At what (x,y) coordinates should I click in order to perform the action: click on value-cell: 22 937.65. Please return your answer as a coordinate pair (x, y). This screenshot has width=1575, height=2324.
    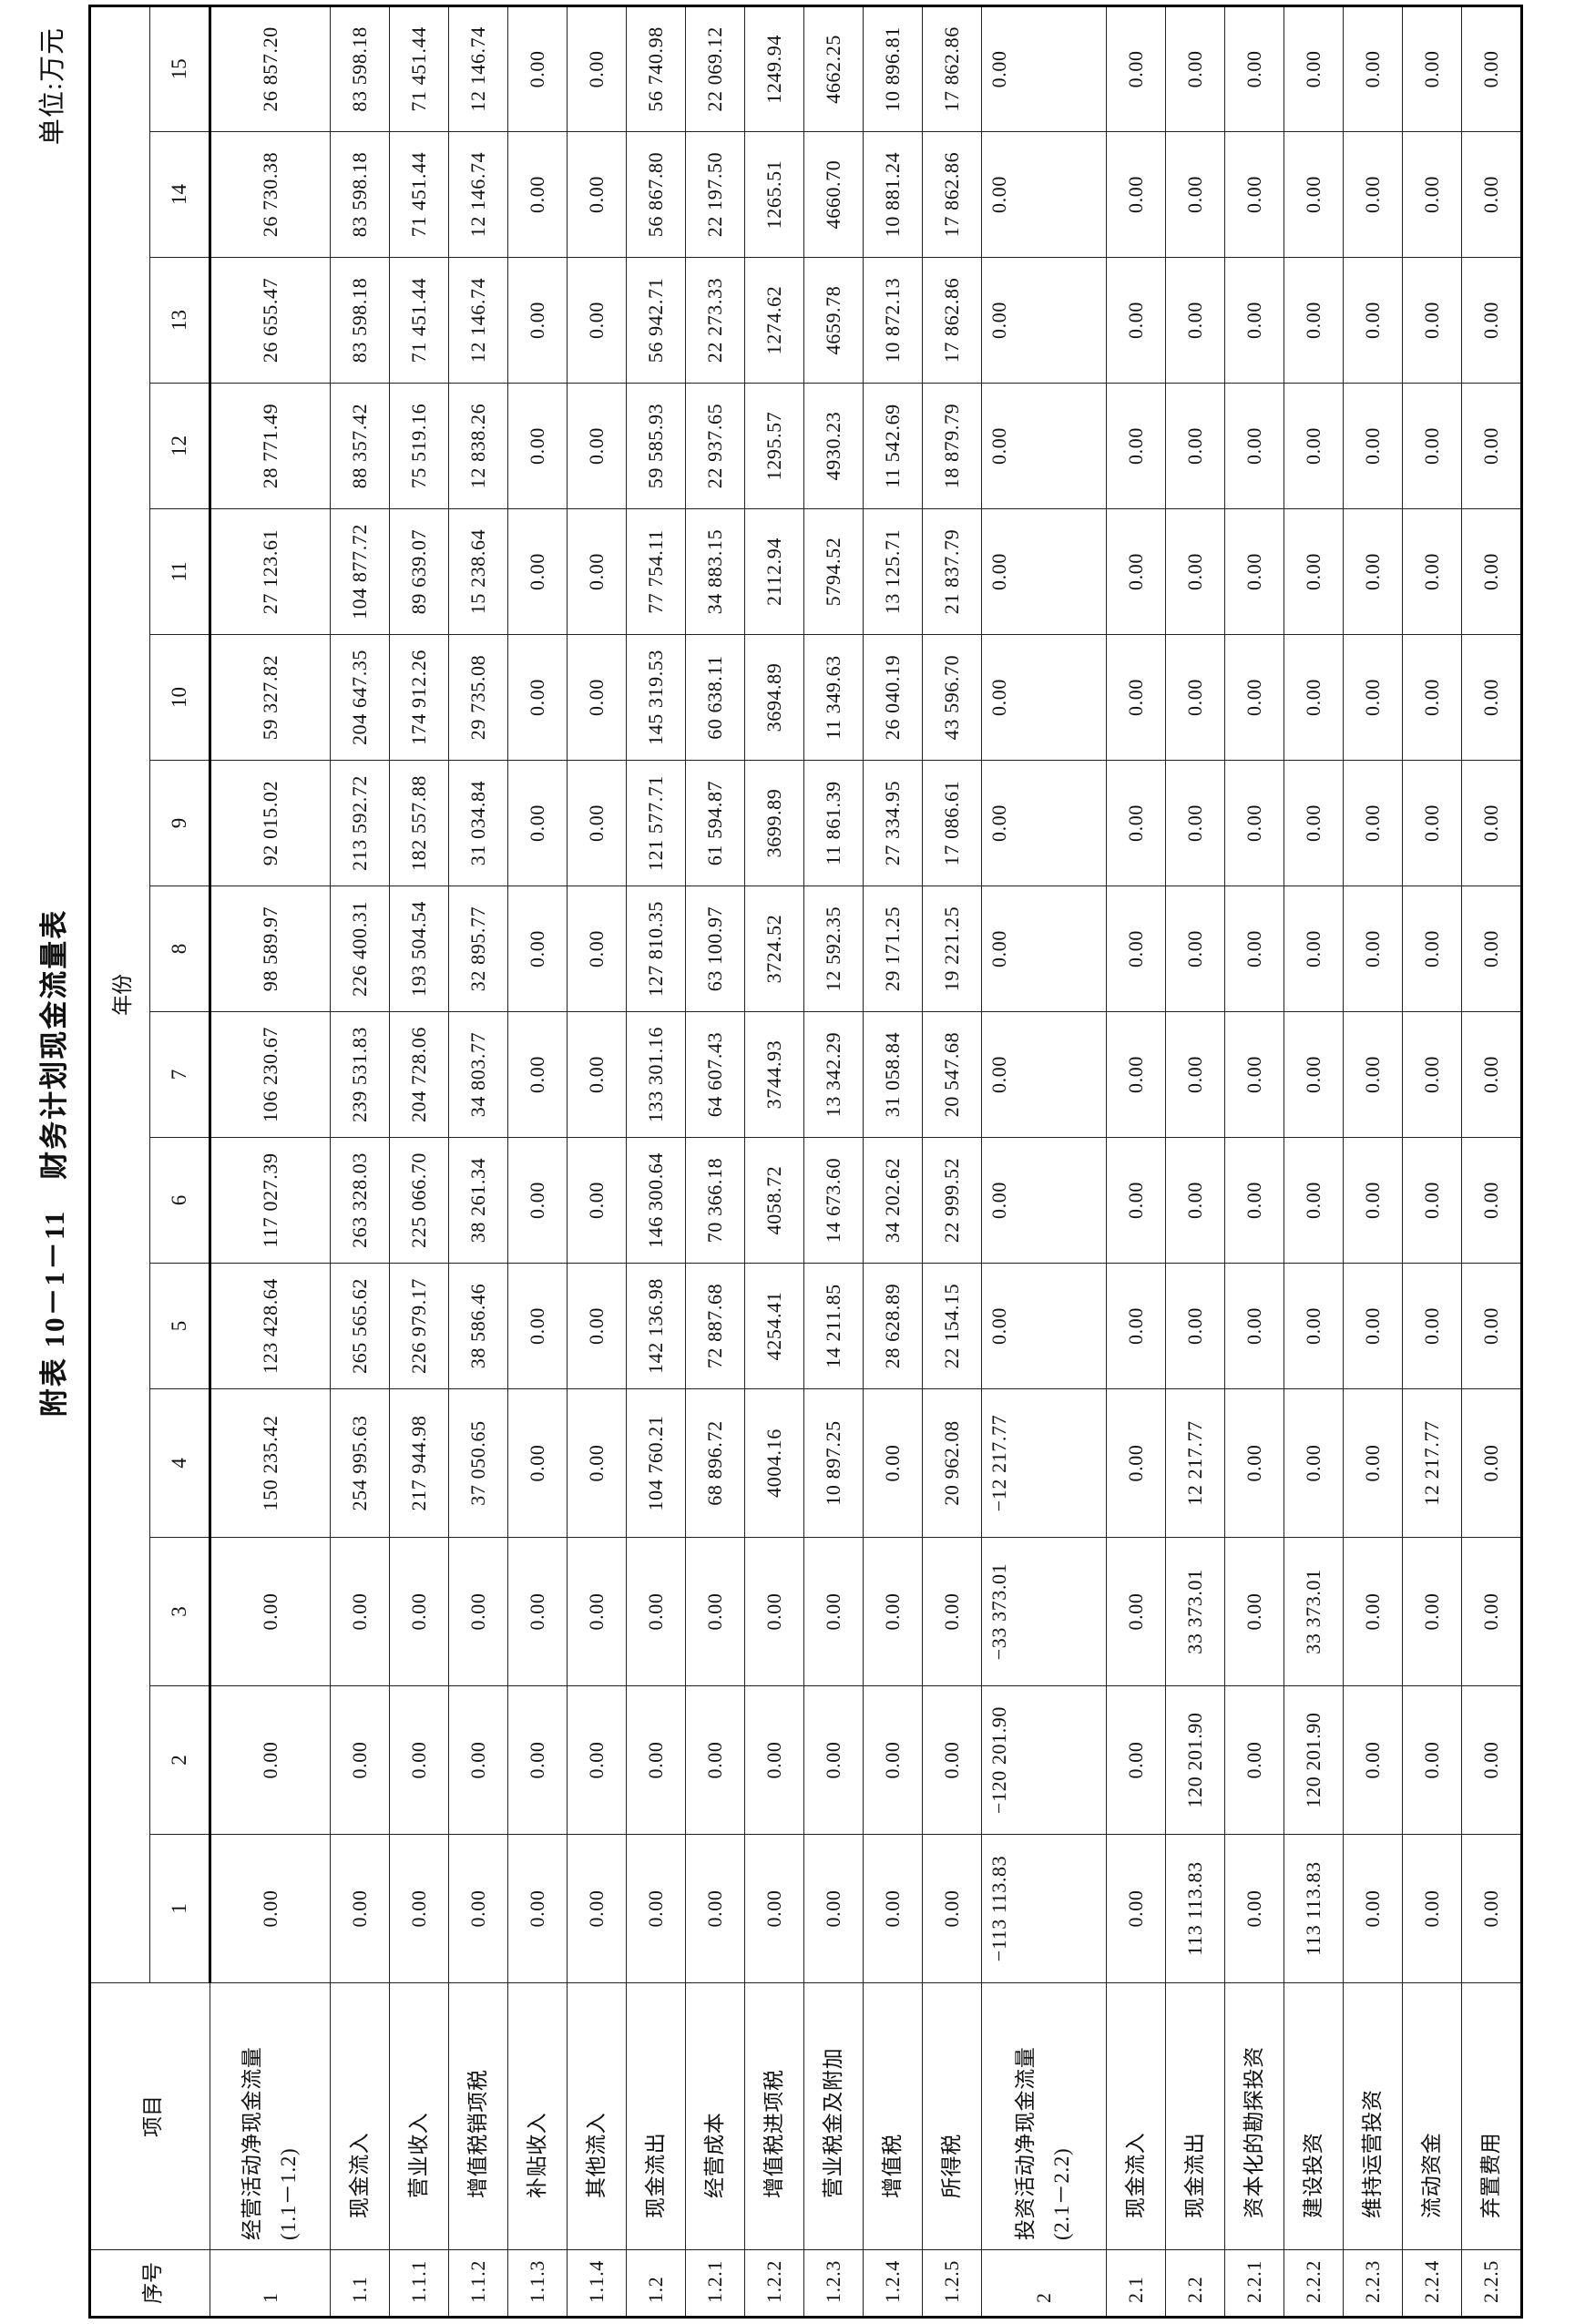
    Looking at the image, I should click on (715, 446).